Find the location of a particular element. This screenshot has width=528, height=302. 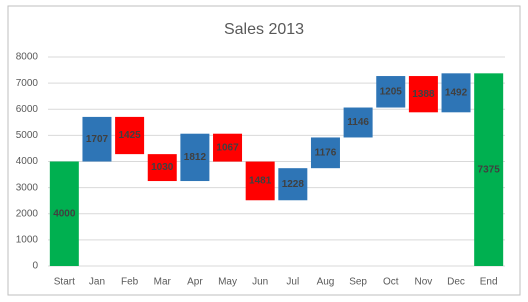

x-tick-label: Nov is located at coordinates (423, 282).